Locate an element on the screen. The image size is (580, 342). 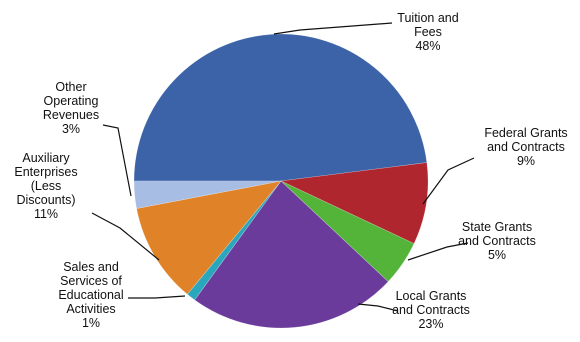
slice-label-5-line-3: Discounts) is located at coordinates (45, 200).